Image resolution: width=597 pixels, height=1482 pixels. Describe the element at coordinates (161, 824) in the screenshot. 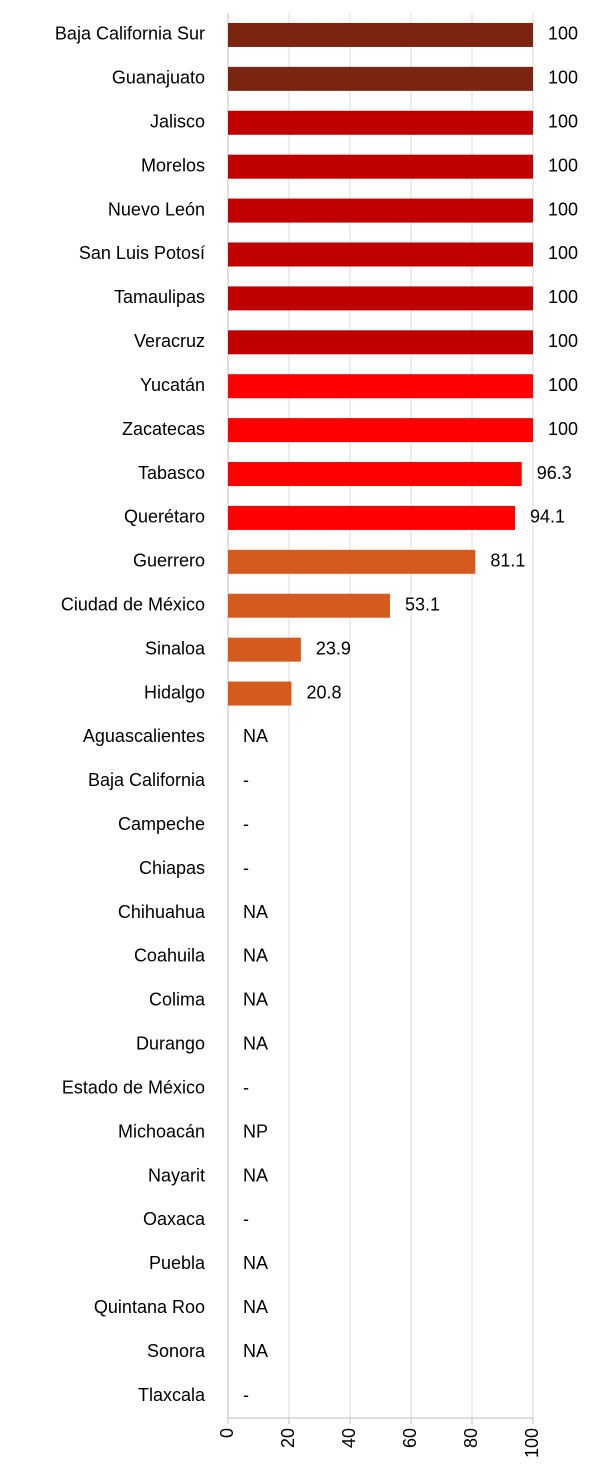

I see `y-tick-label: Campeche` at that location.